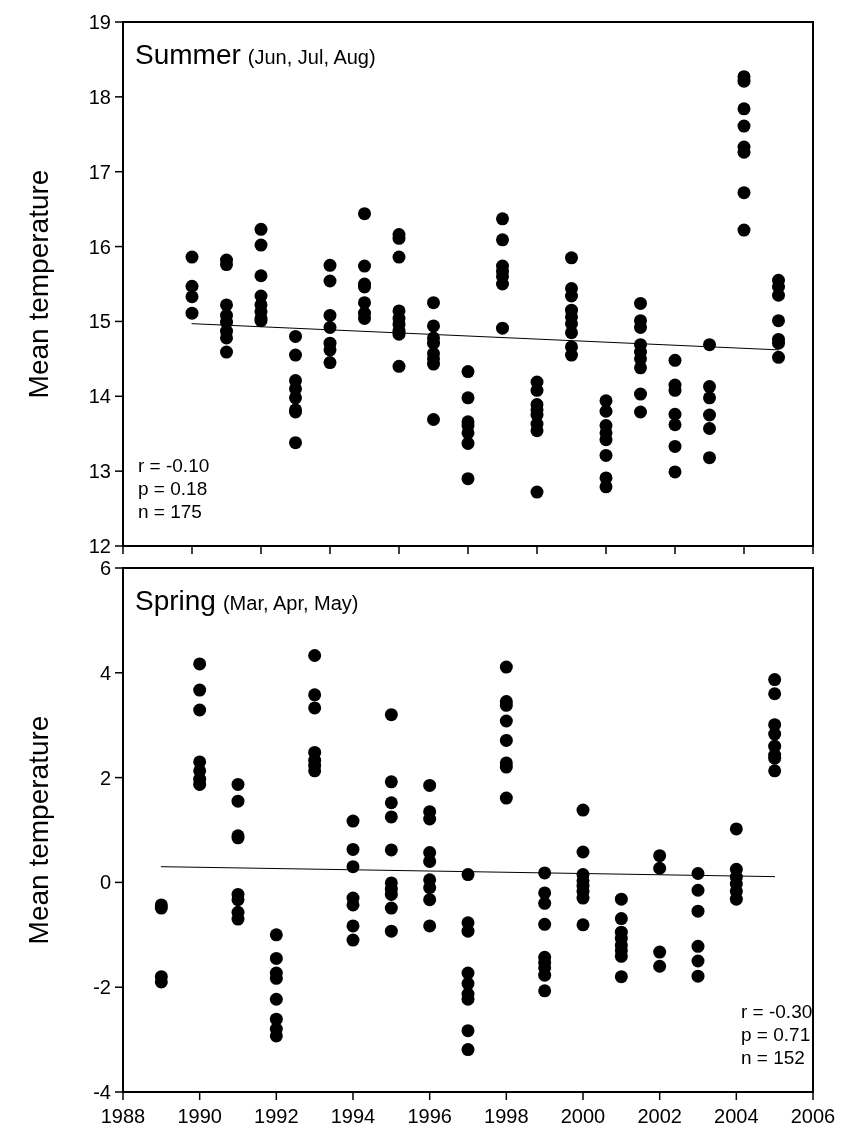 This screenshot has width=842, height=1134. What do you see at coordinates (813, 1116) in the screenshot?
I see `x-tick-label: 2006` at bounding box center [813, 1116].